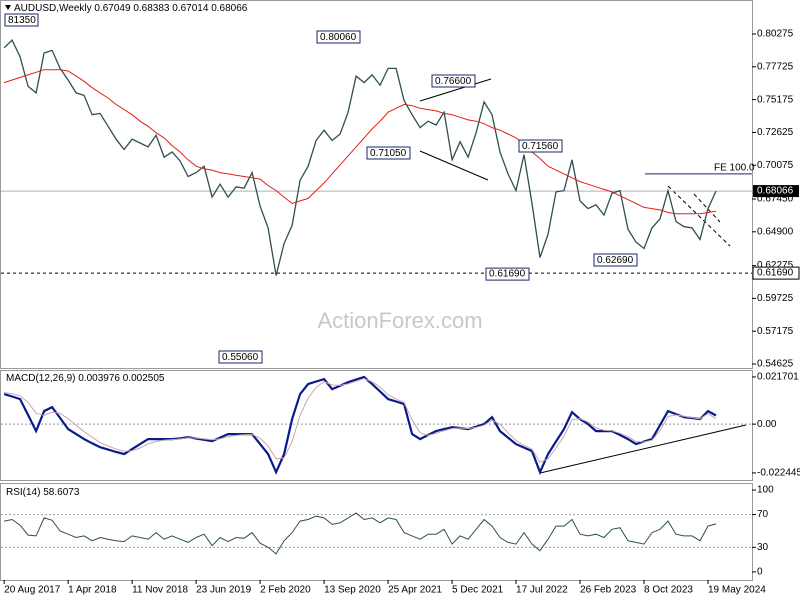 The height and width of the screenshot is (600, 800). Describe the element at coordinates (775, 231) in the screenshot. I see `y-tick-label: 0.64900` at that location.